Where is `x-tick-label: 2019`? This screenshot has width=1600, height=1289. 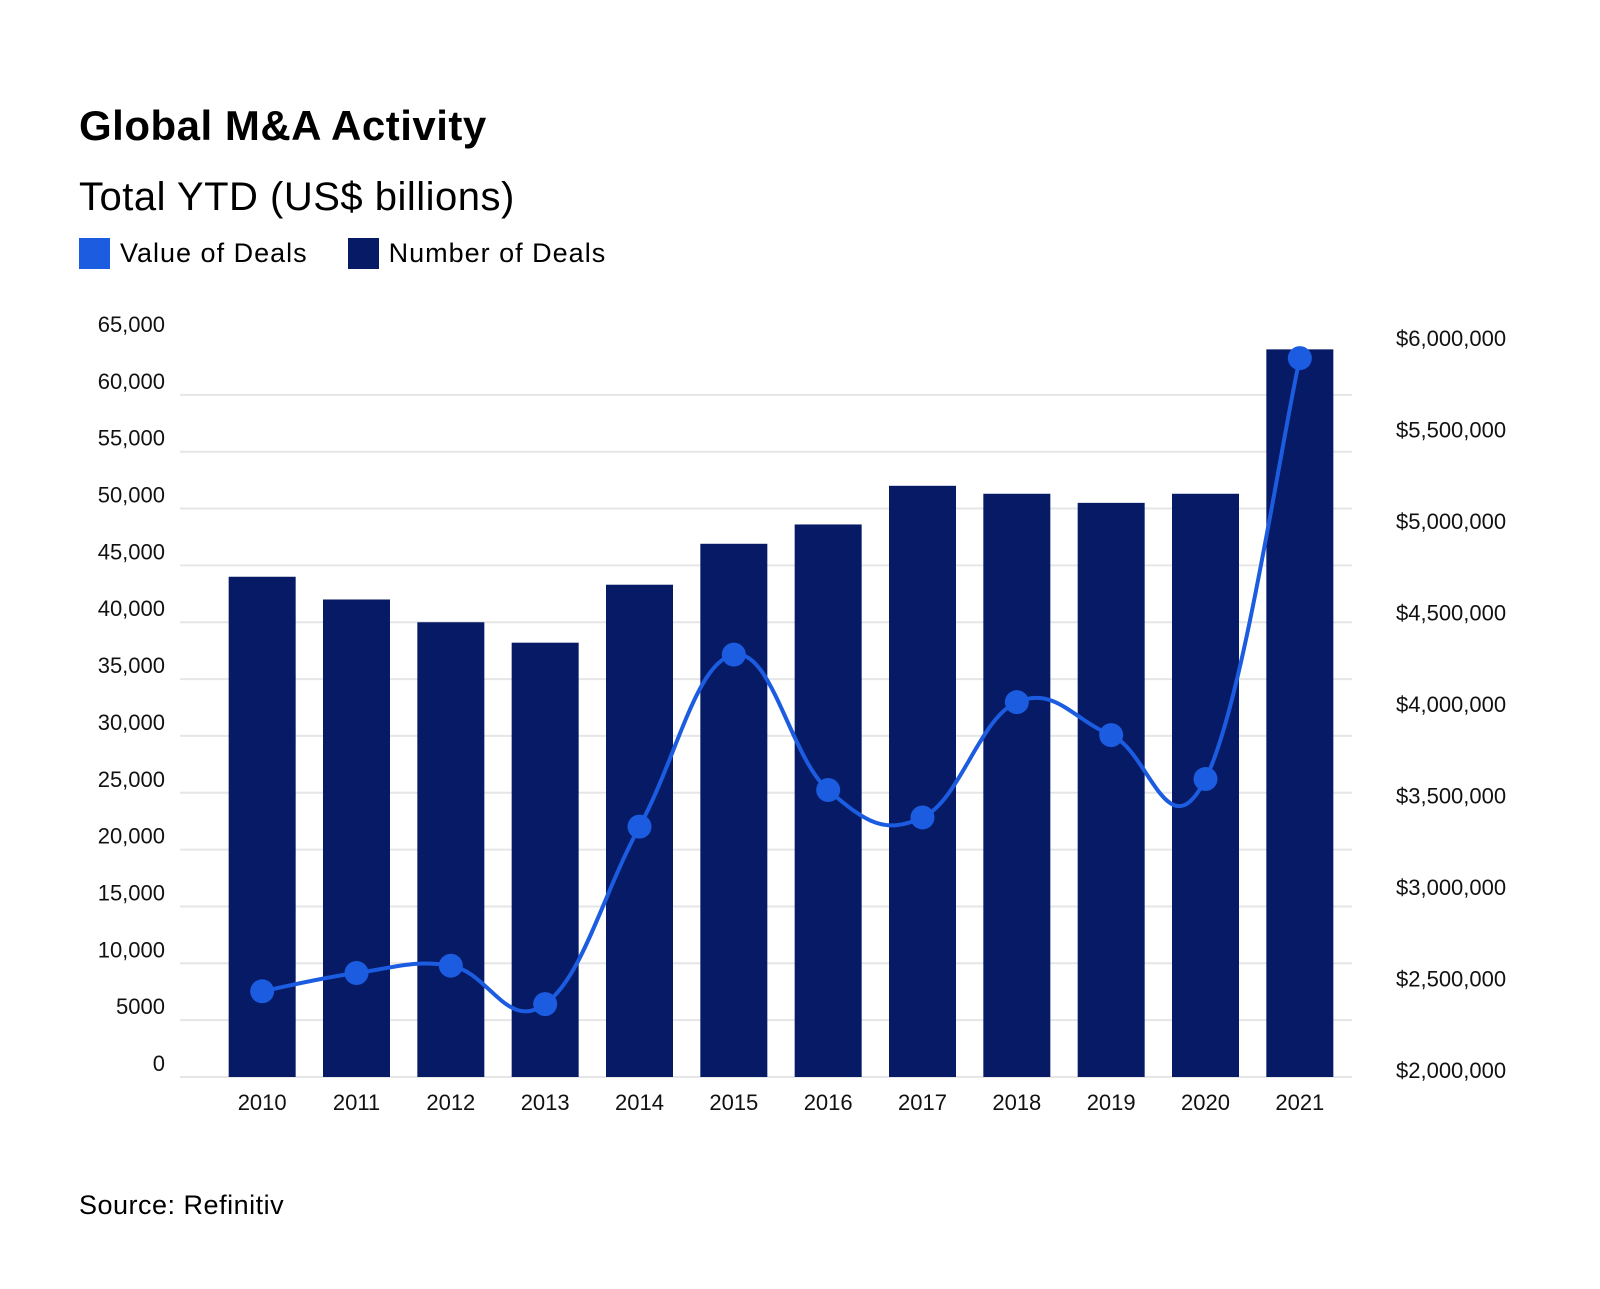
x-tick-label: 2019 is located at coordinates (1111, 1102).